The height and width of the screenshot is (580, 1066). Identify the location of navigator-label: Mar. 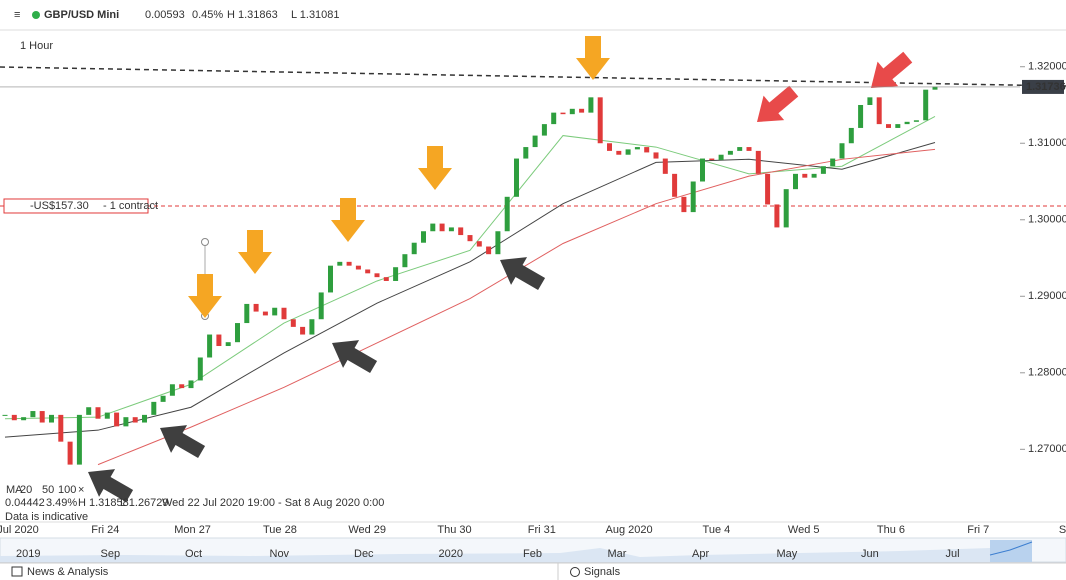
(617, 554).